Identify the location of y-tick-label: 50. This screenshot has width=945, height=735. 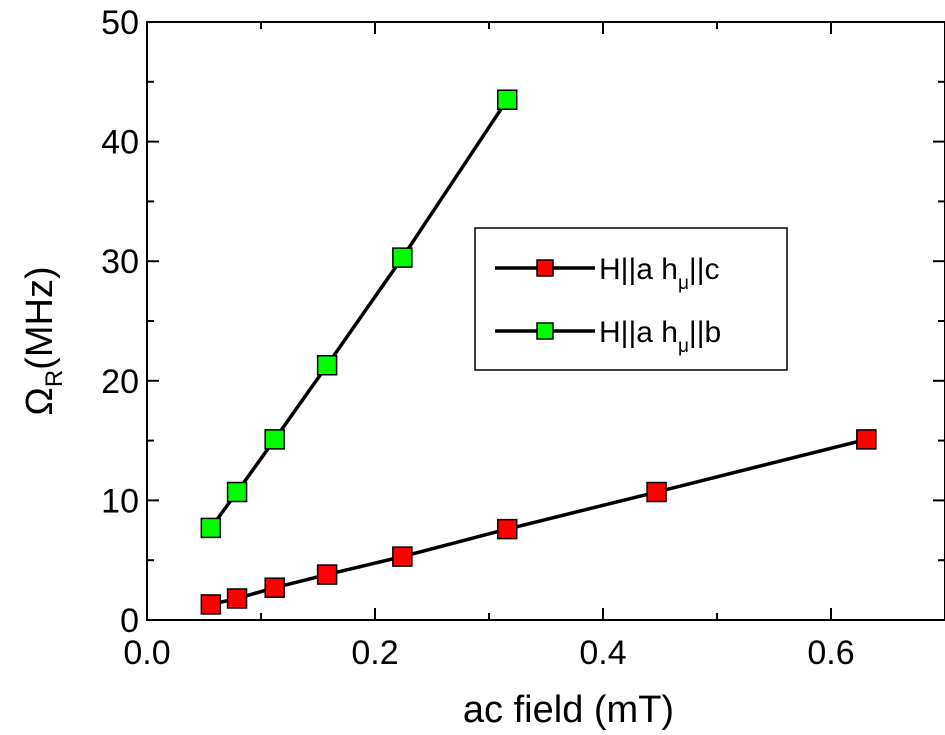
(120, 23).